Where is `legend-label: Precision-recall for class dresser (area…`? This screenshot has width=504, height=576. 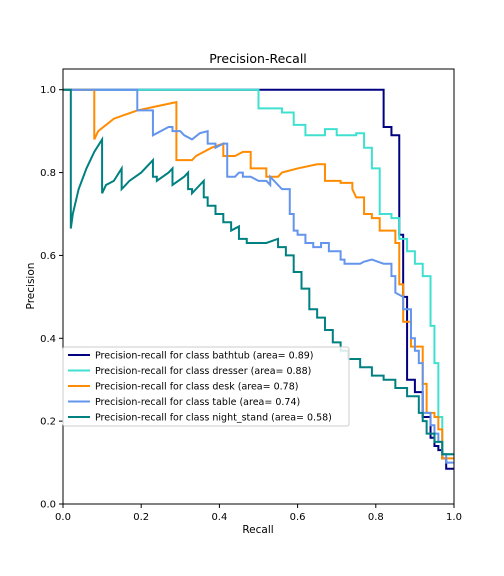 legend-label: Precision-recall for class dresser (area… is located at coordinates (203, 371).